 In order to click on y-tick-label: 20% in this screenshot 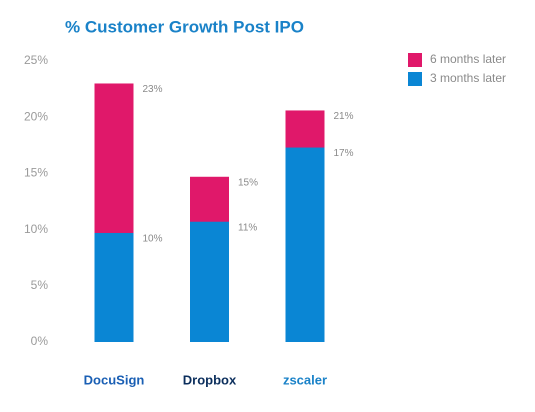, I will do `click(36, 116)`.